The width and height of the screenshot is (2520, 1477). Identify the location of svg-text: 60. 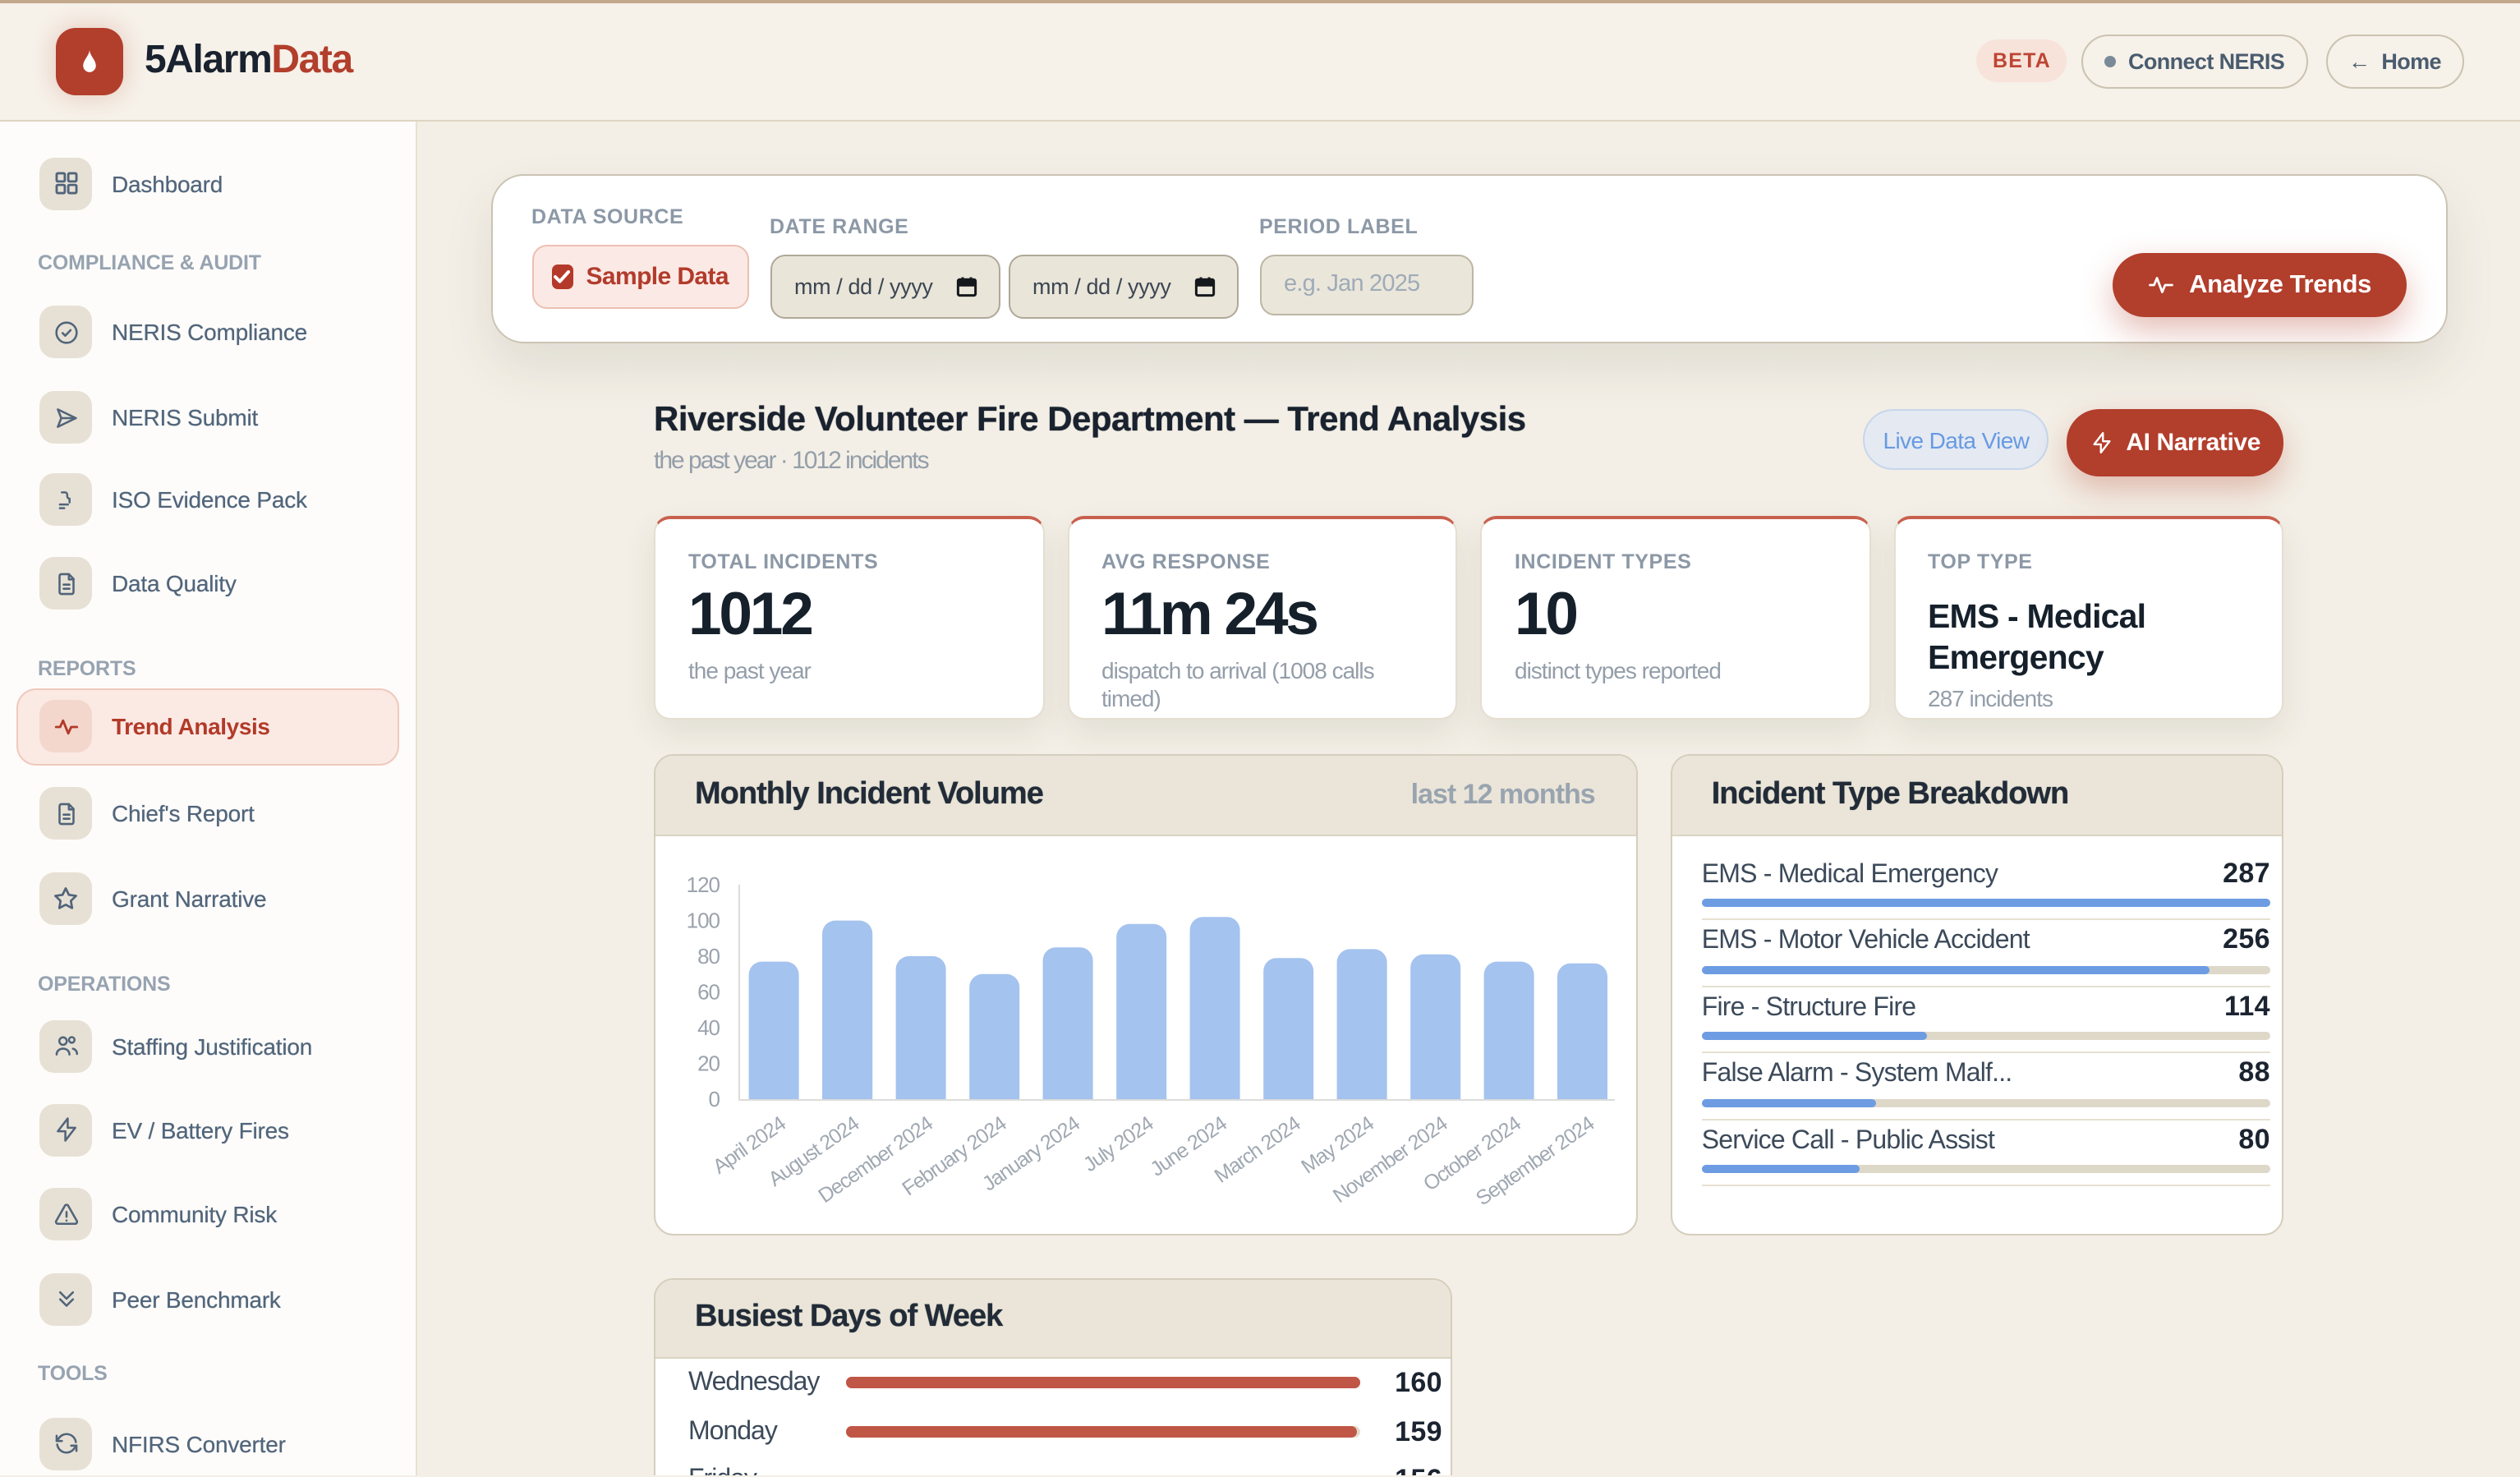
(708, 990).